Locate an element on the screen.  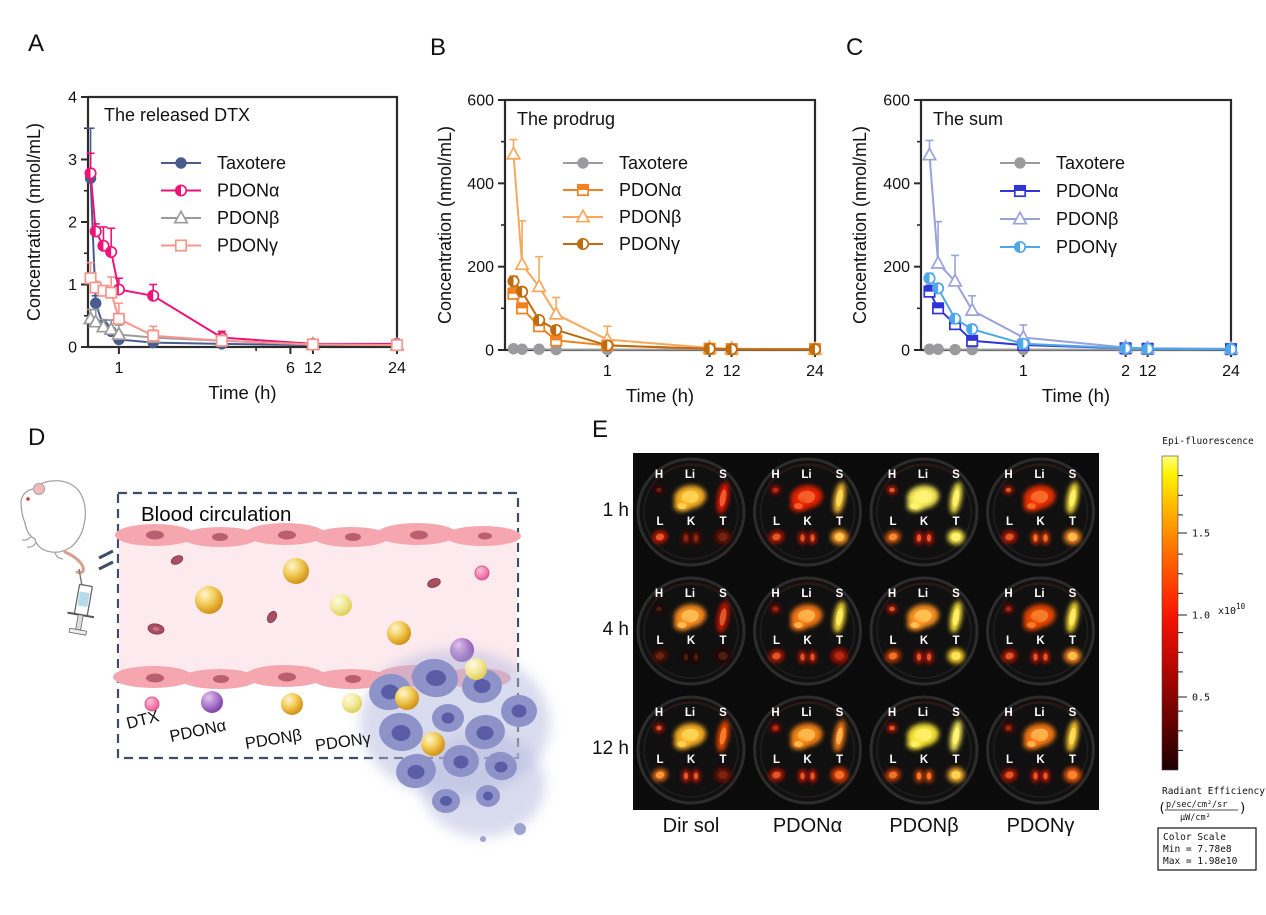
dish-cell-r1-c1: H Li S L K T is located at coordinates (807, 631).